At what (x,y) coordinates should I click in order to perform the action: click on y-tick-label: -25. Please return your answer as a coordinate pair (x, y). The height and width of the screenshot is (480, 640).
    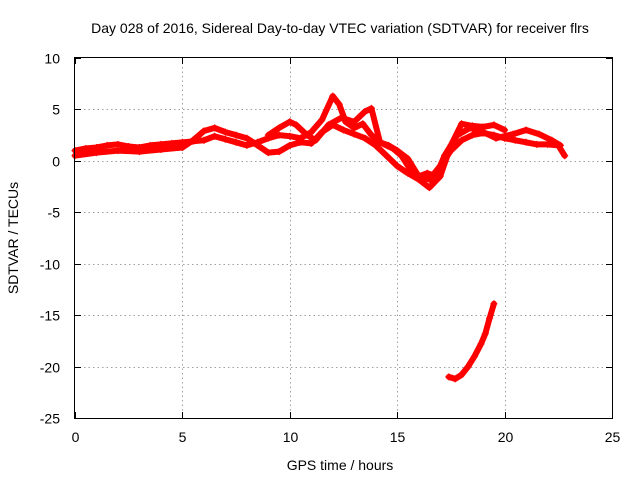
    Looking at the image, I should click on (50, 419).